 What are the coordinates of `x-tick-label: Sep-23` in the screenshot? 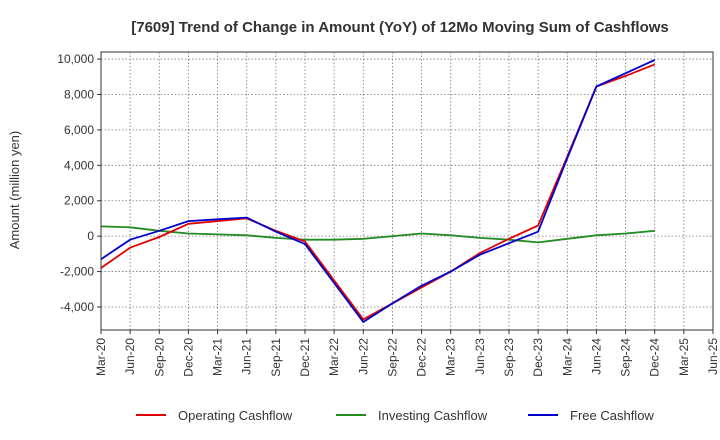 It's located at (509, 357).